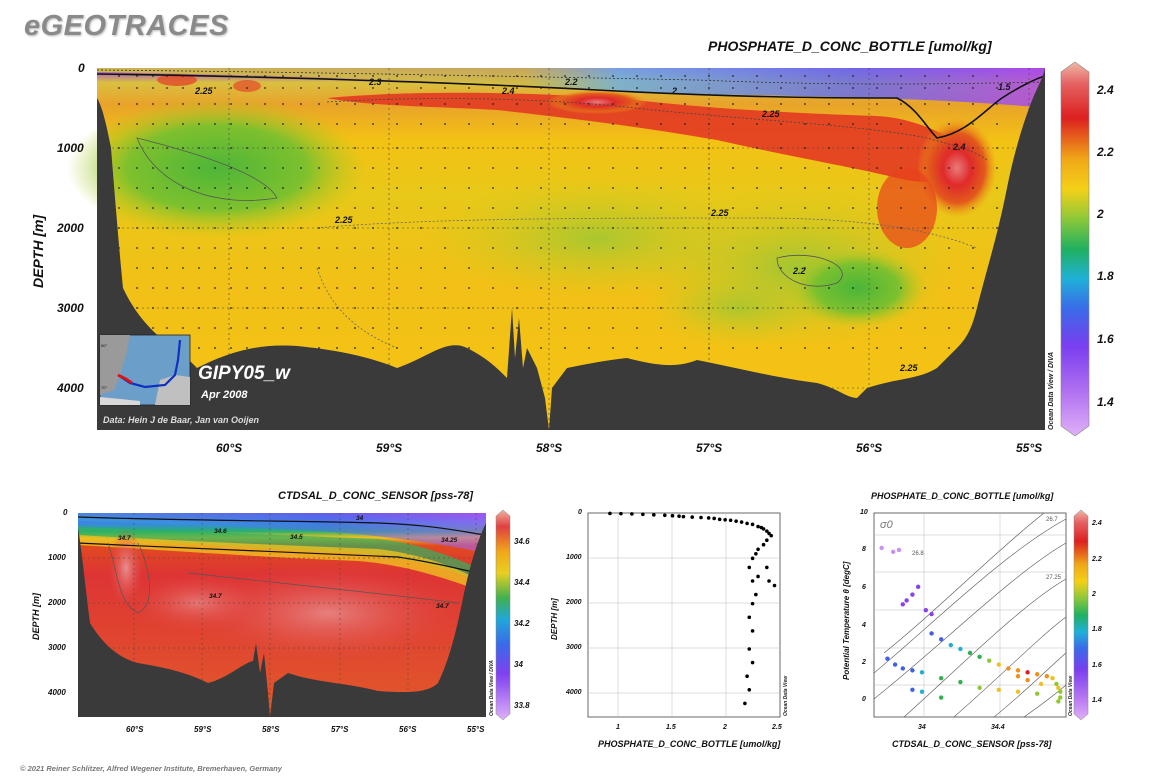 This screenshot has height=779, width=1156. Describe the element at coordinates (145, 370) in the screenshot. I see `inset-map: 60° 70°` at that location.